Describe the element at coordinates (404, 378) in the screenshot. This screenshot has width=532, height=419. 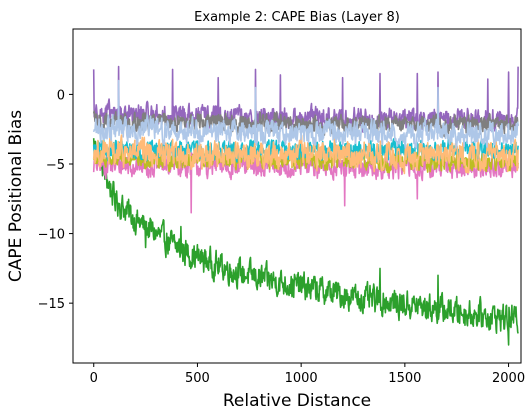
I see `x-tick-label: 1500` at that location.